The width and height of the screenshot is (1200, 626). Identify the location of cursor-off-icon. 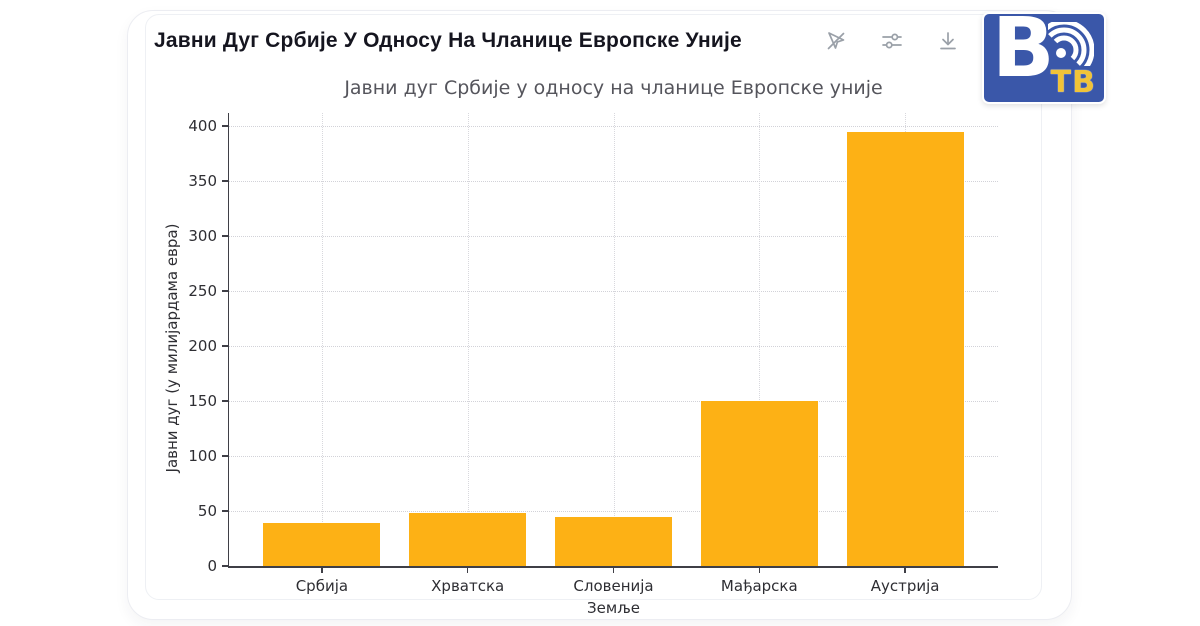
(836, 42).